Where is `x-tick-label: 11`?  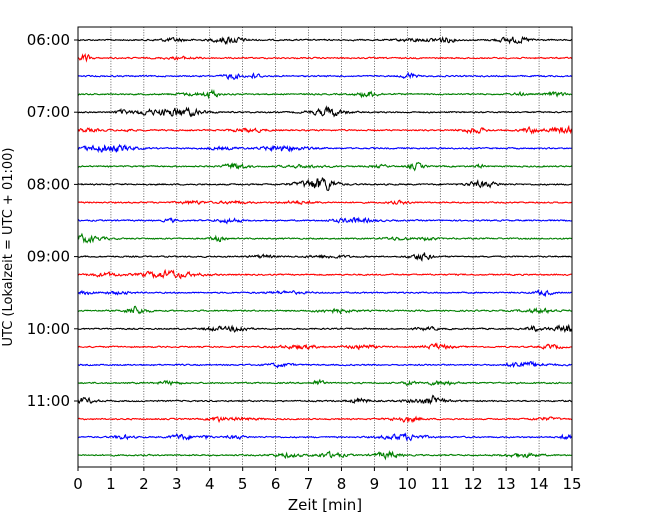 x-tick-label: 11 is located at coordinates (440, 484).